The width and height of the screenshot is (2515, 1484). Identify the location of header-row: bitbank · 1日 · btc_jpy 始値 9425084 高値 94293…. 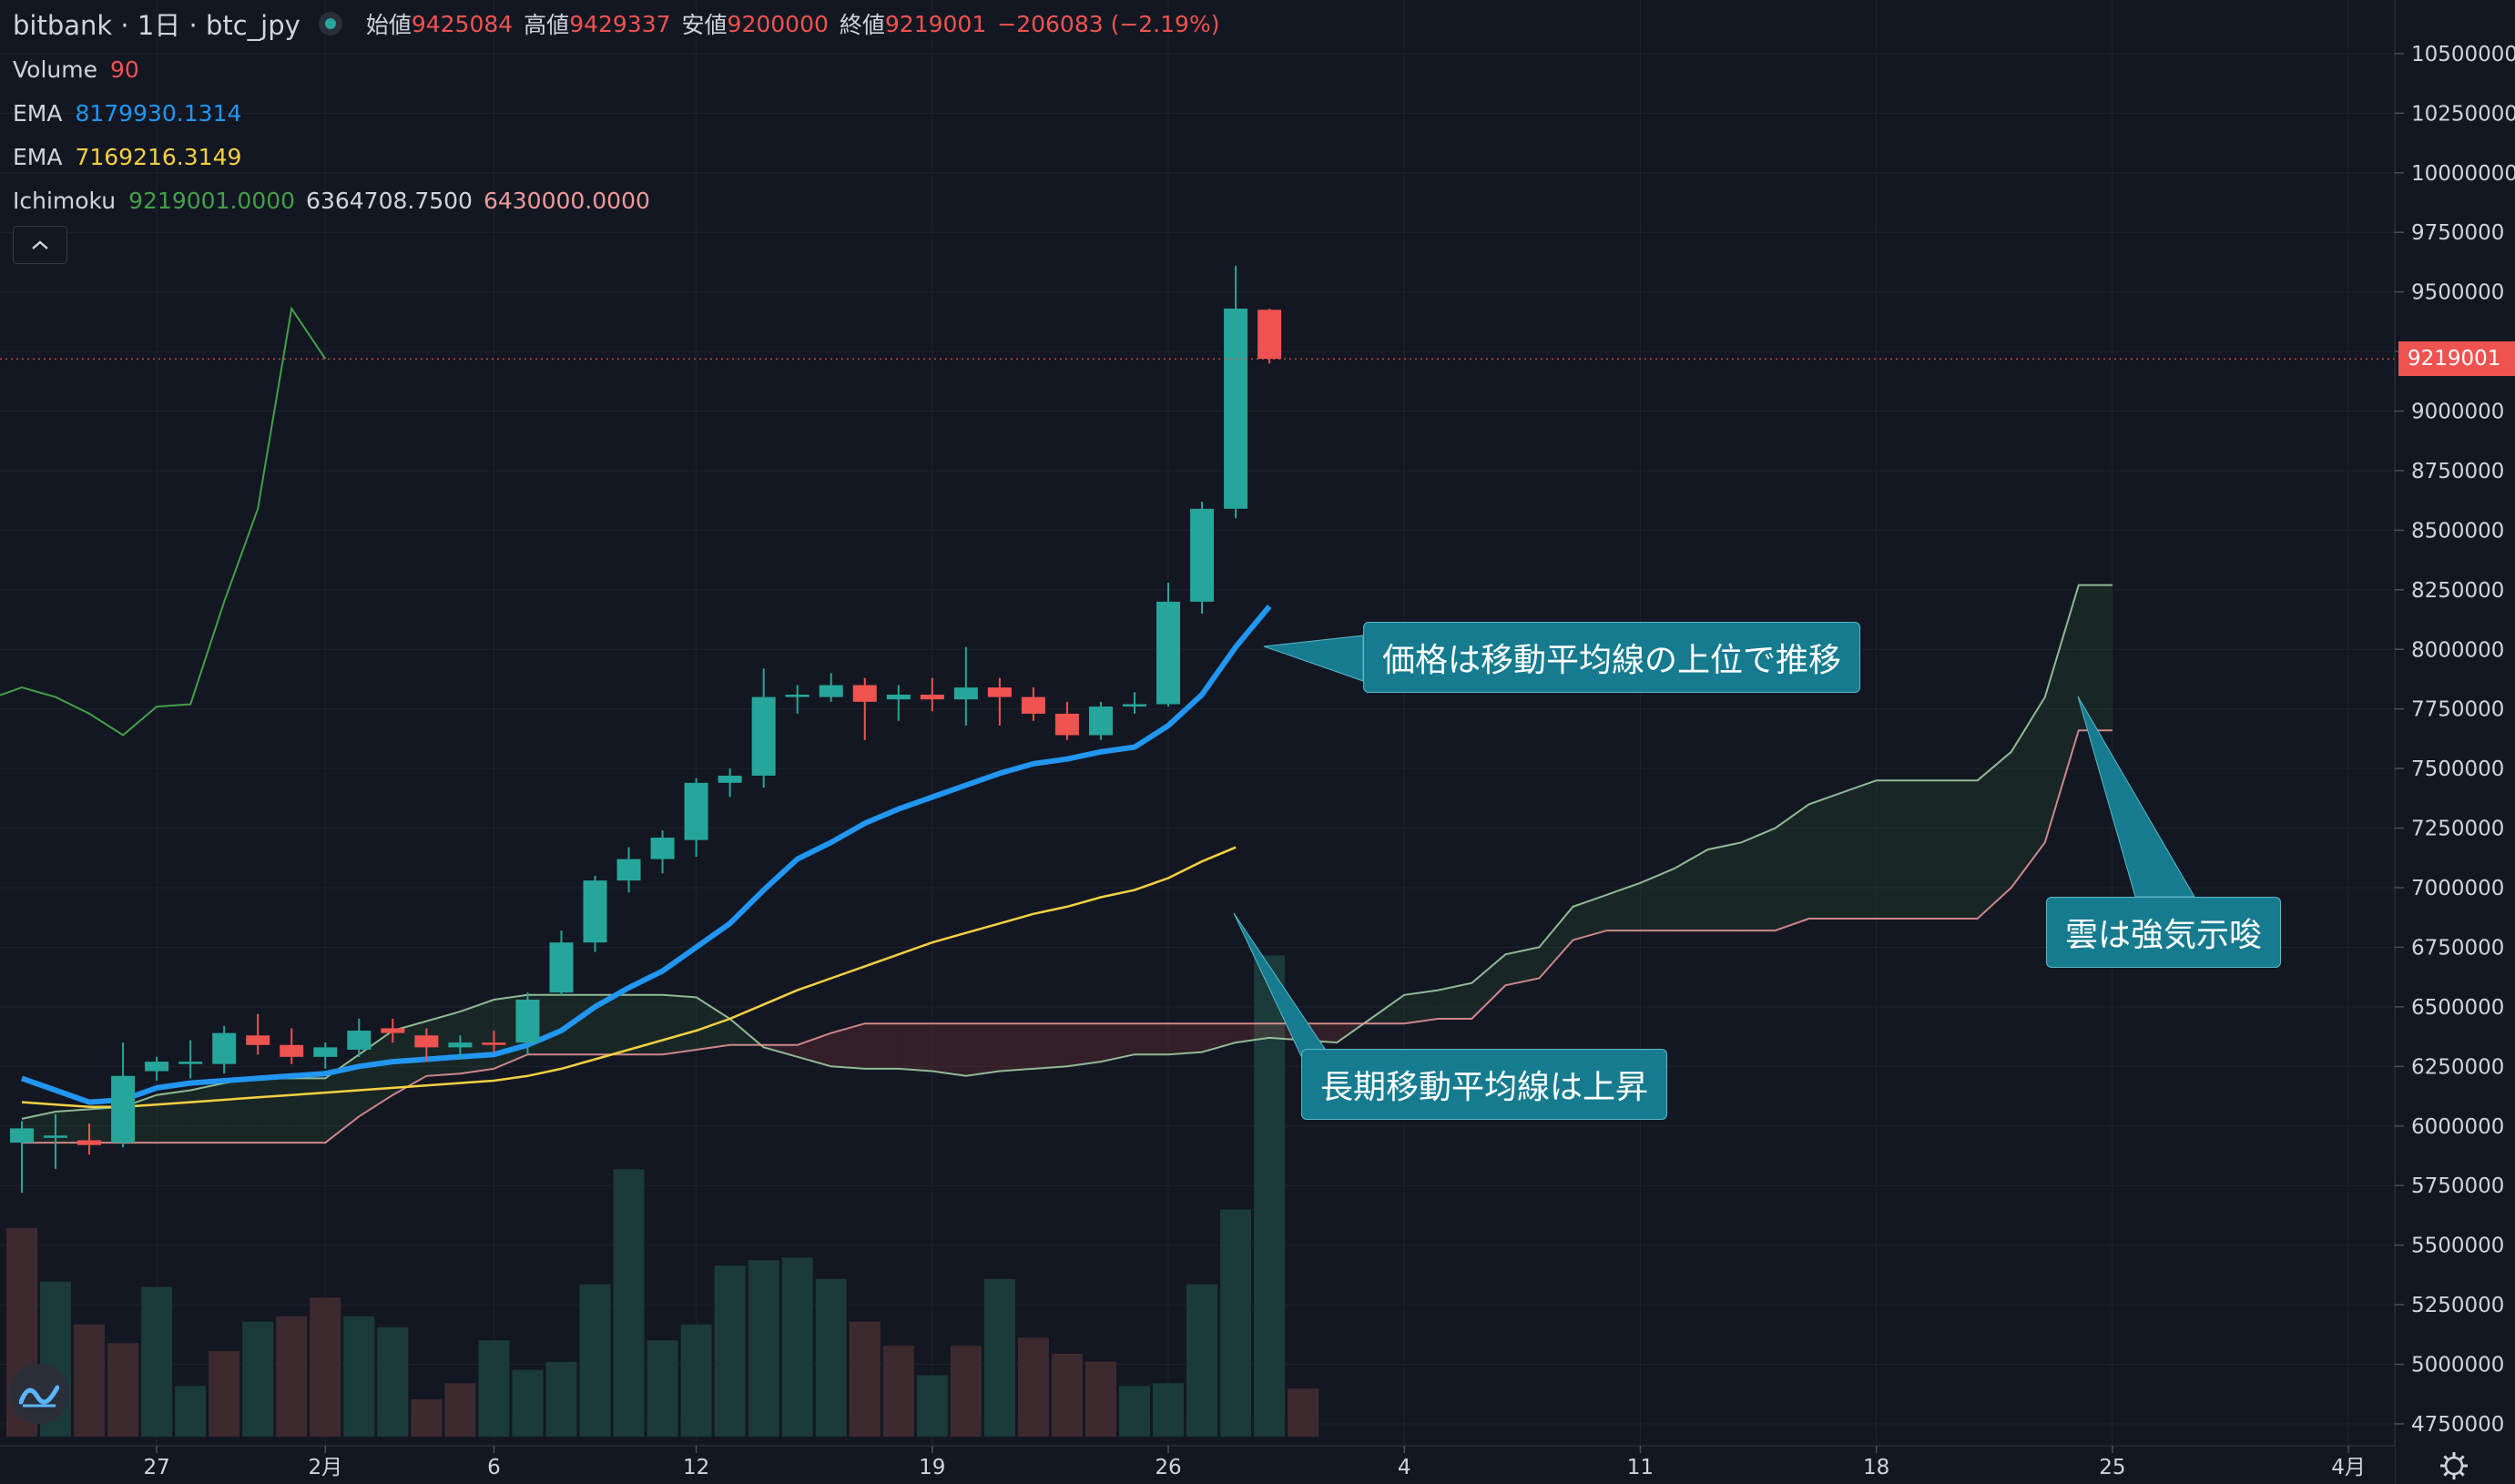
(616, 23).